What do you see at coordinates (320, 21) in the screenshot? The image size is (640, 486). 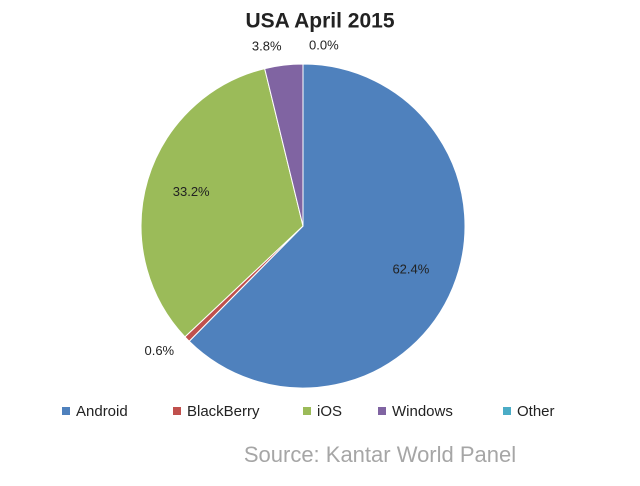 I see `chart-title: USA April 2015` at bounding box center [320, 21].